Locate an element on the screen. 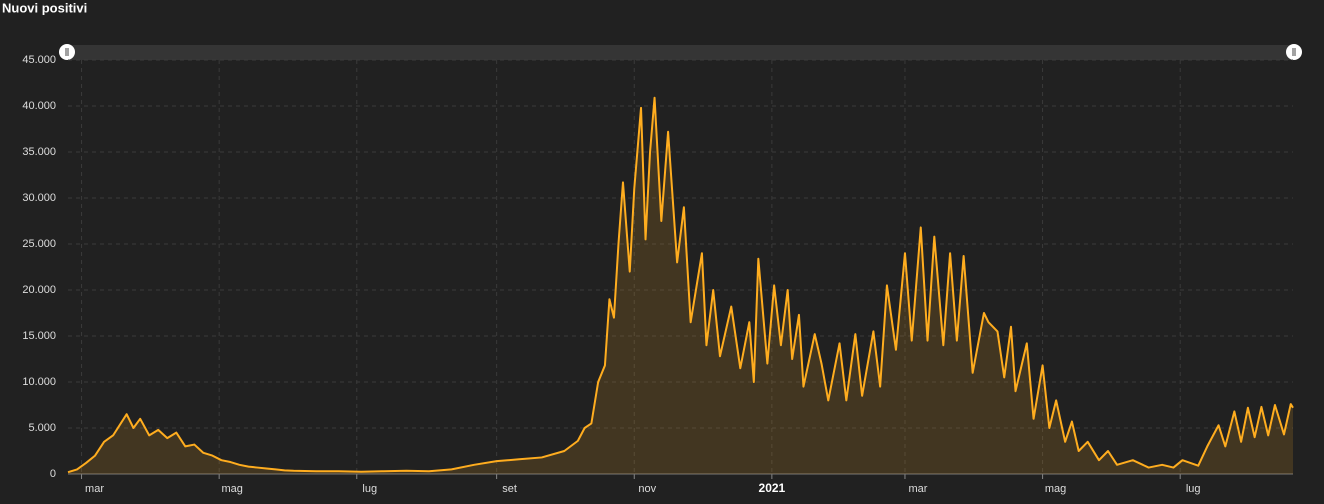  y-tick-label: 40.000 is located at coordinates (39, 106).